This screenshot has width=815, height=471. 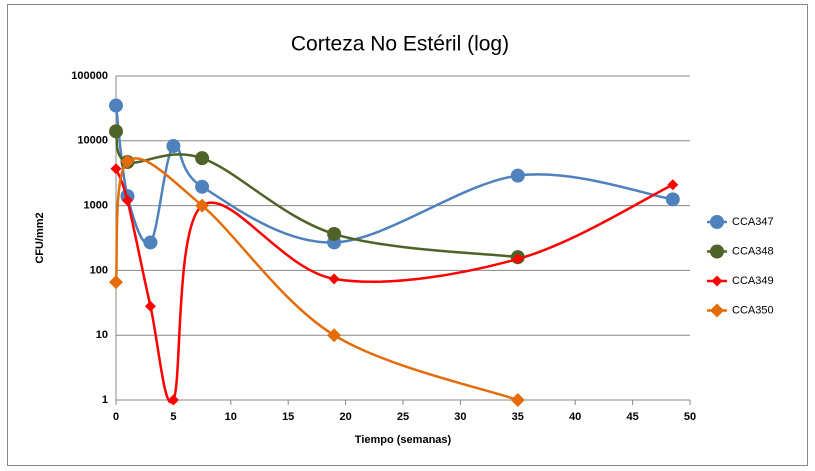 I want to click on x-tick-label: 45, so click(x=632, y=417).